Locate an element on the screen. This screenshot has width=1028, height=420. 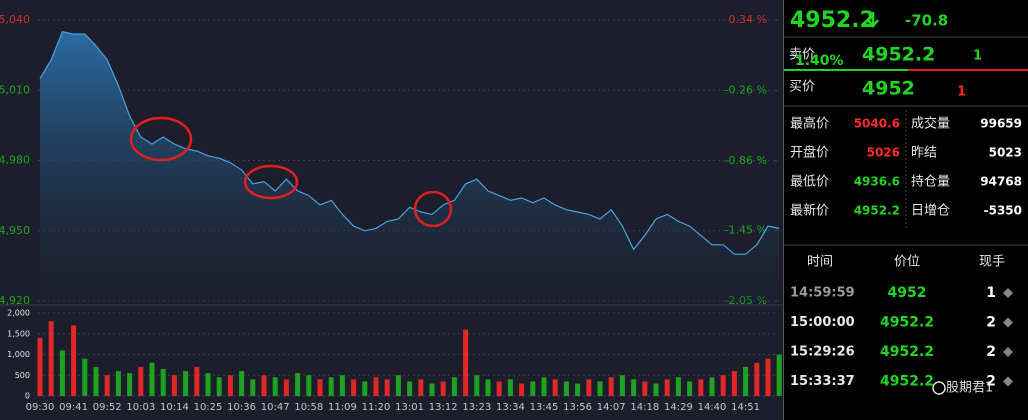
stat-value: -5350 is located at coordinates (1003, 211).